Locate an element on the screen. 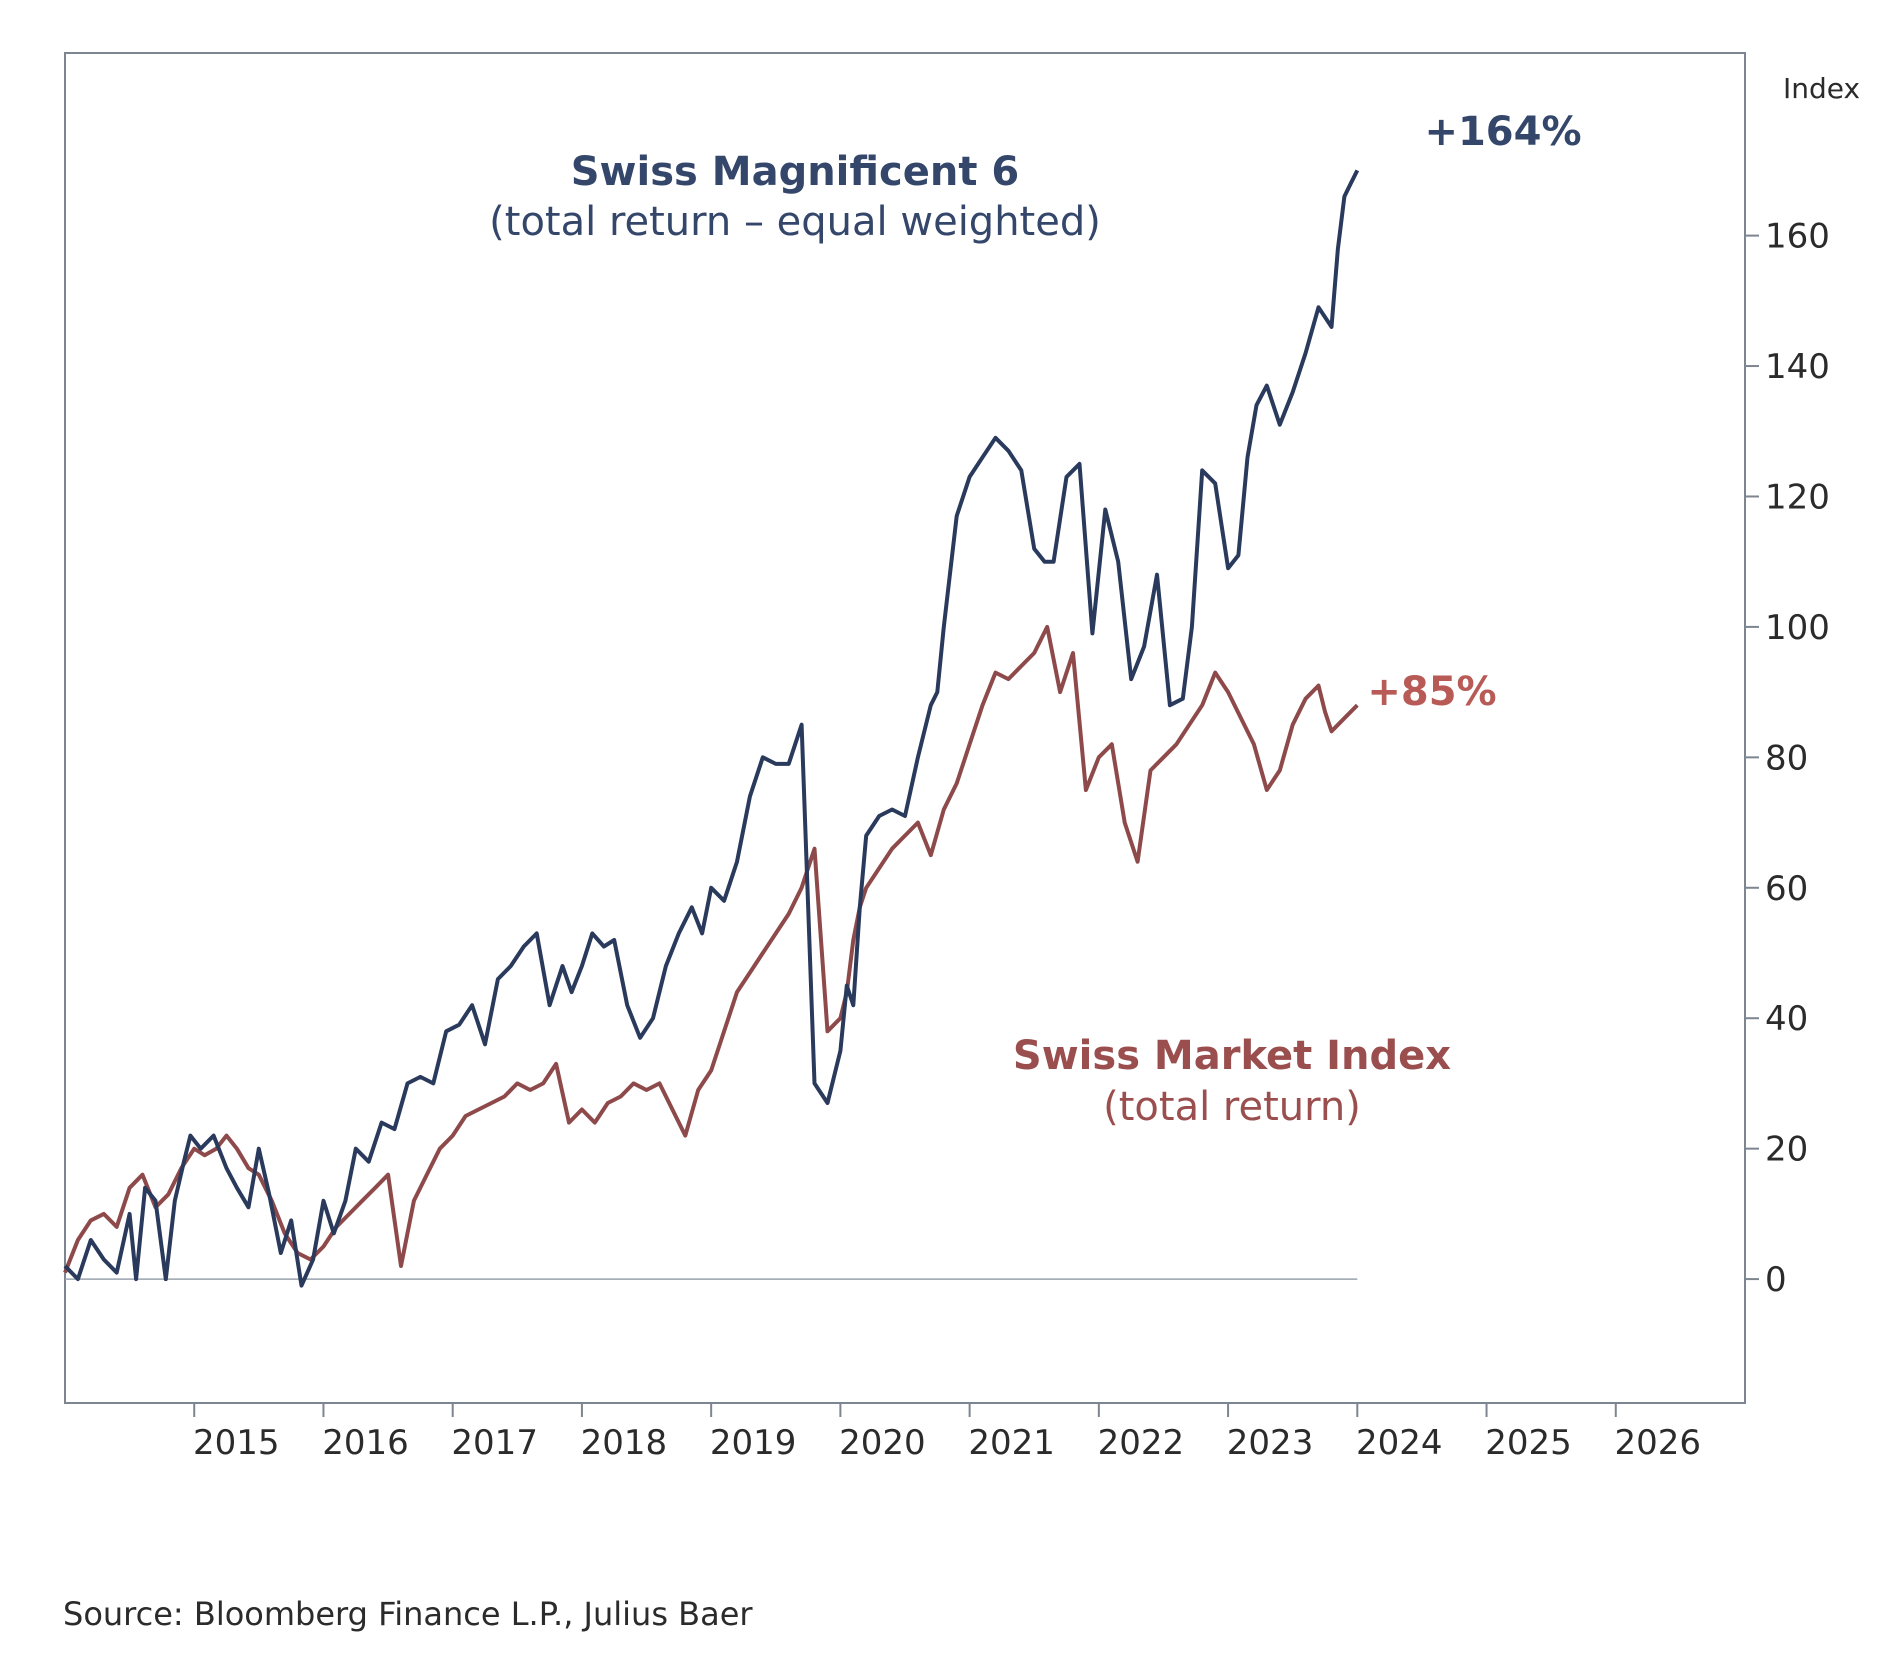 The image size is (1877, 1655). y-axis: 0 20 40 60 80 100 120 140 160 is located at coordinates (1787, 758).